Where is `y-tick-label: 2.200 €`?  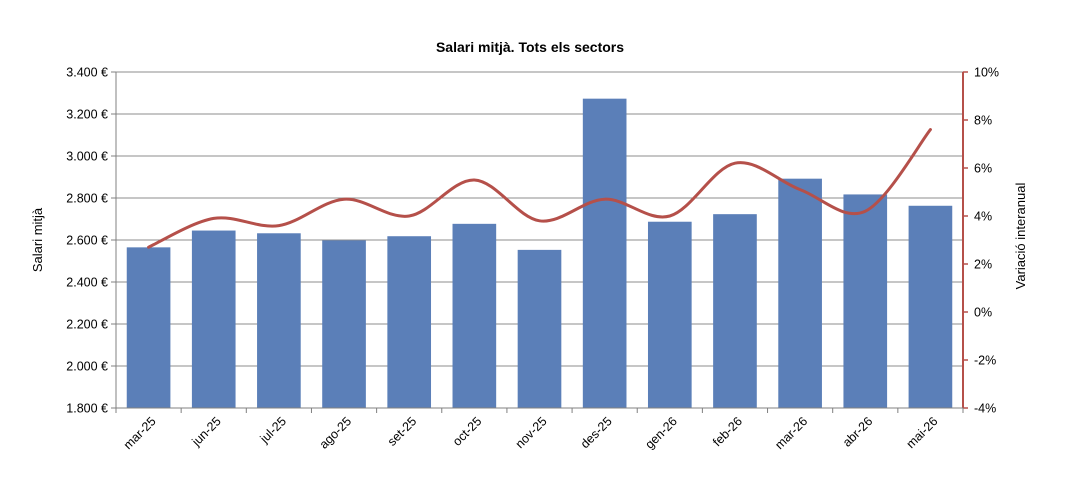 y-tick-label: 2.200 € is located at coordinates (87, 325).